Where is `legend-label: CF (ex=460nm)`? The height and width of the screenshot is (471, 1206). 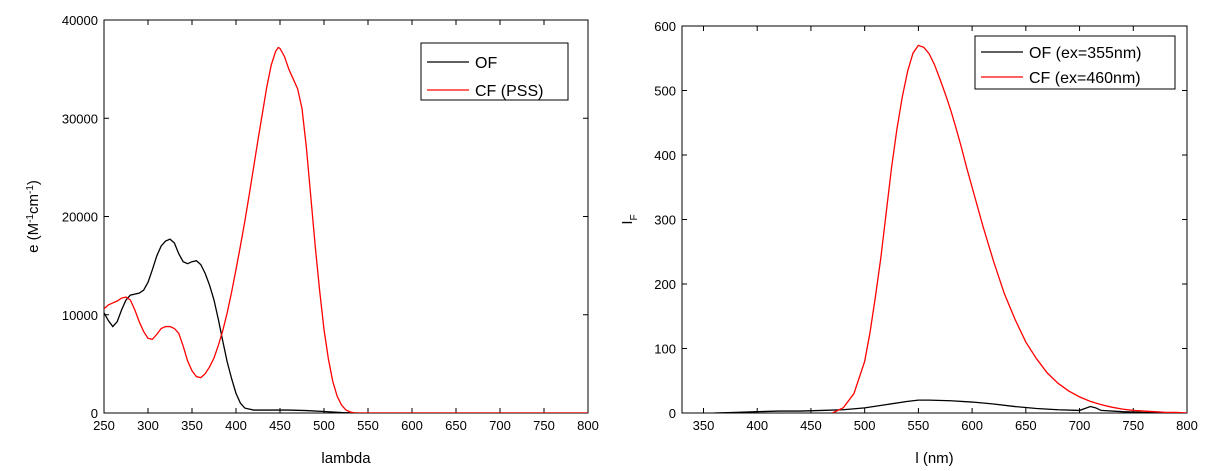 legend-label: CF (ex=460nm) is located at coordinates (1085, 78).